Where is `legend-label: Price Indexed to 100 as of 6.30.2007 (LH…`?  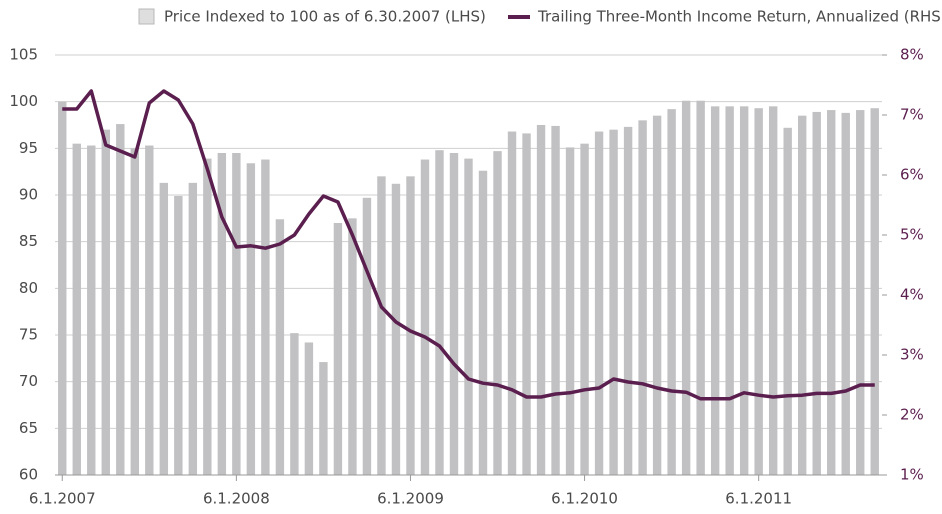 legend-label: Price Indexed to 100 as of 6.30.2007 (LH… is located at coordinates (325, 17).